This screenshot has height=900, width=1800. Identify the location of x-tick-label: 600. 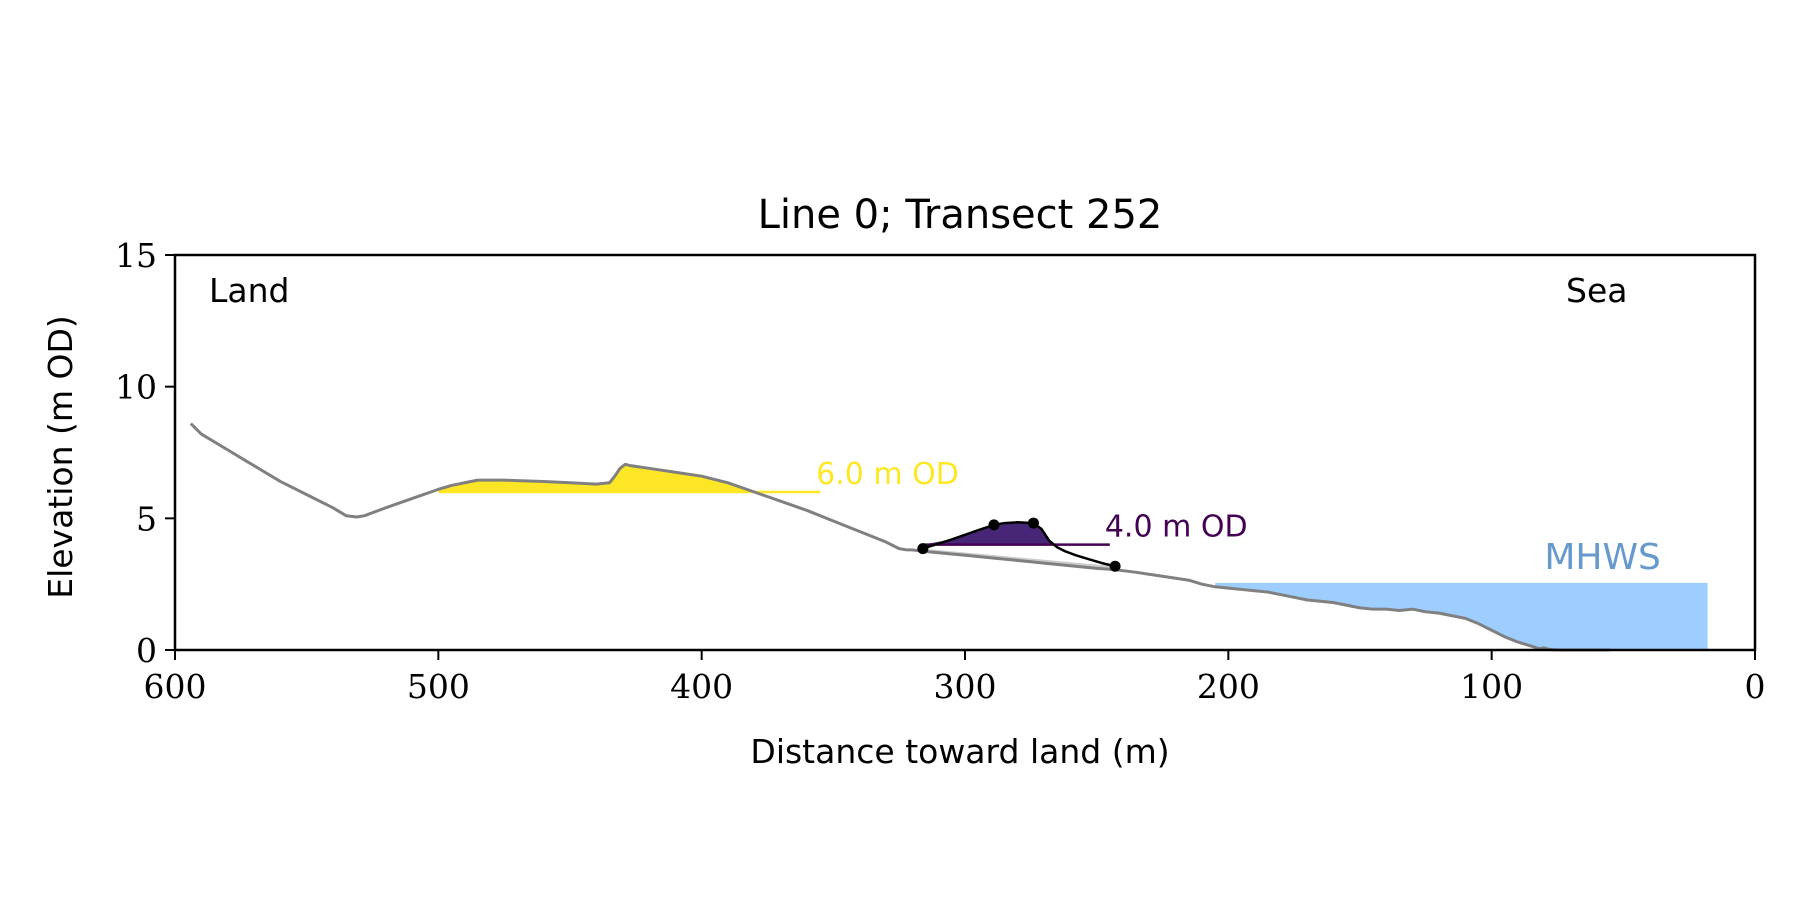
(175, 686).